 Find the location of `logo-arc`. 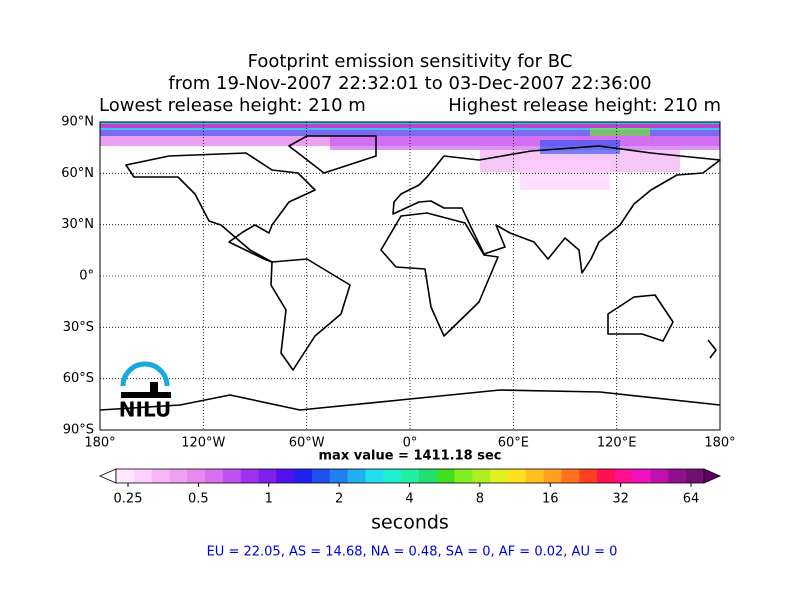

logo-arc is located at coordinates (145, 374).